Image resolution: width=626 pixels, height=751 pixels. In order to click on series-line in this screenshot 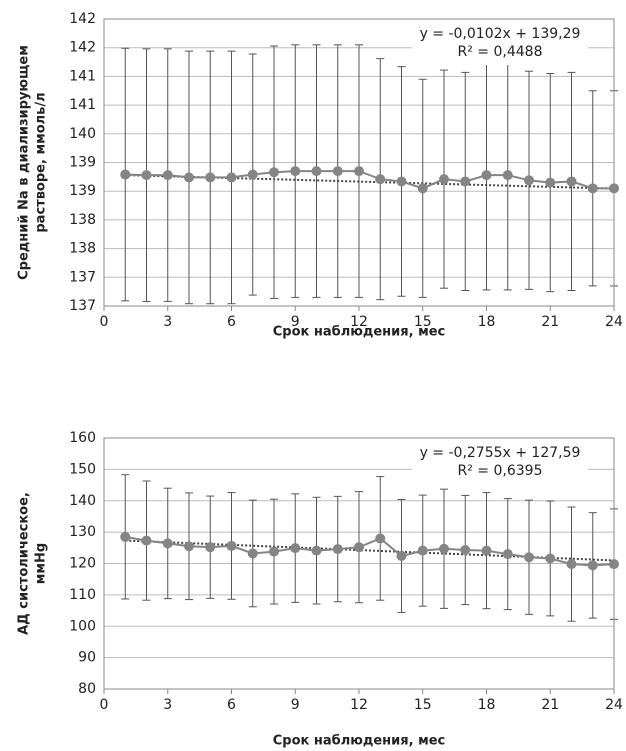, I will do `click(369, 180)`.